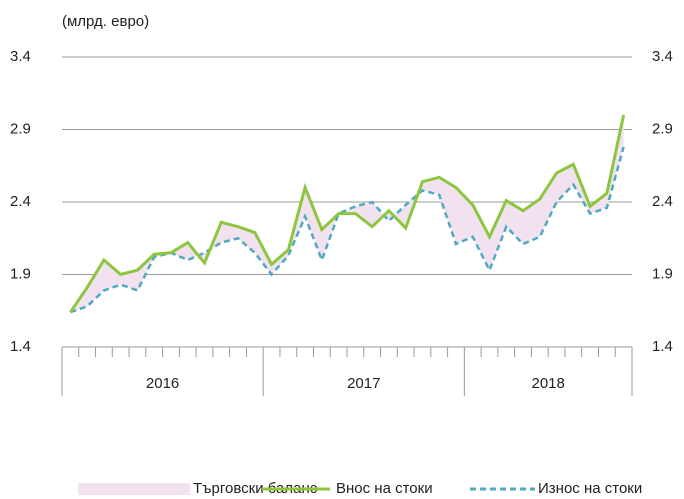 This screenshot has width=684, height=499. I want to click on y2-tick-label: 1.4, so click(662, 346).